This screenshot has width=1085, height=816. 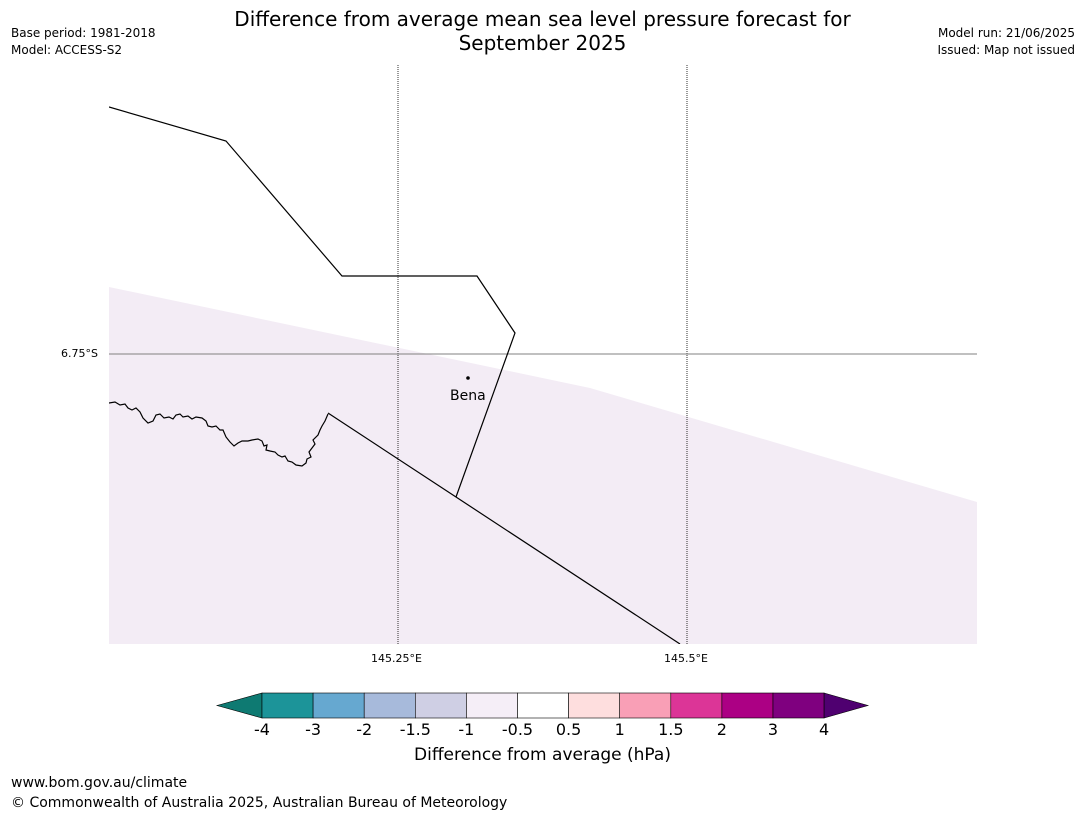 I want to click on colorbar-tick: -3, so click(x=313, y=729).